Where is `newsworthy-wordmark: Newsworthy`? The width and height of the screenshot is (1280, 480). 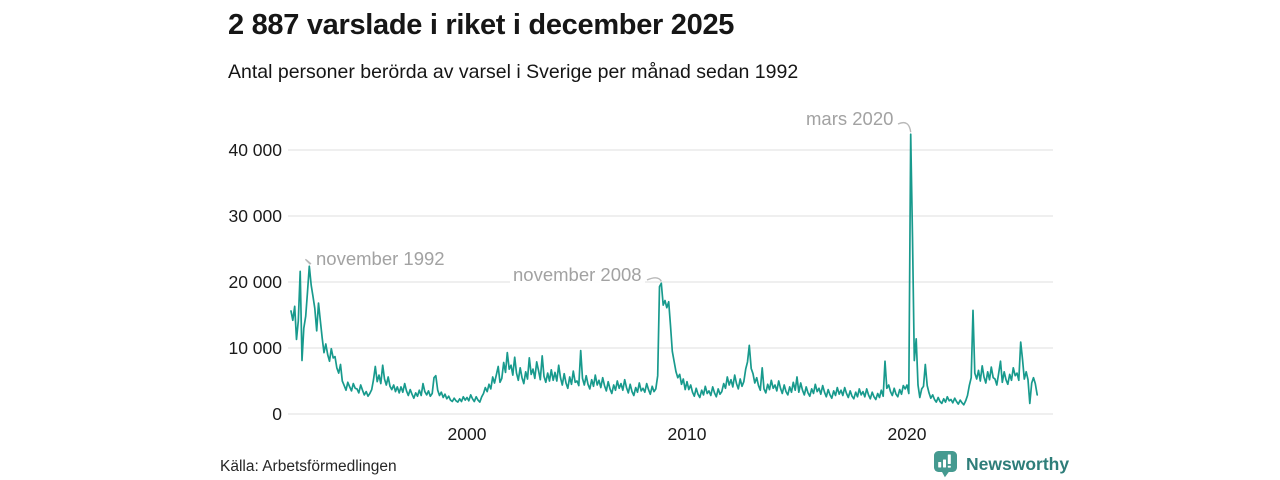
newsworthy-wordmark: Newsworthy is located at coordinates (1018, 463).